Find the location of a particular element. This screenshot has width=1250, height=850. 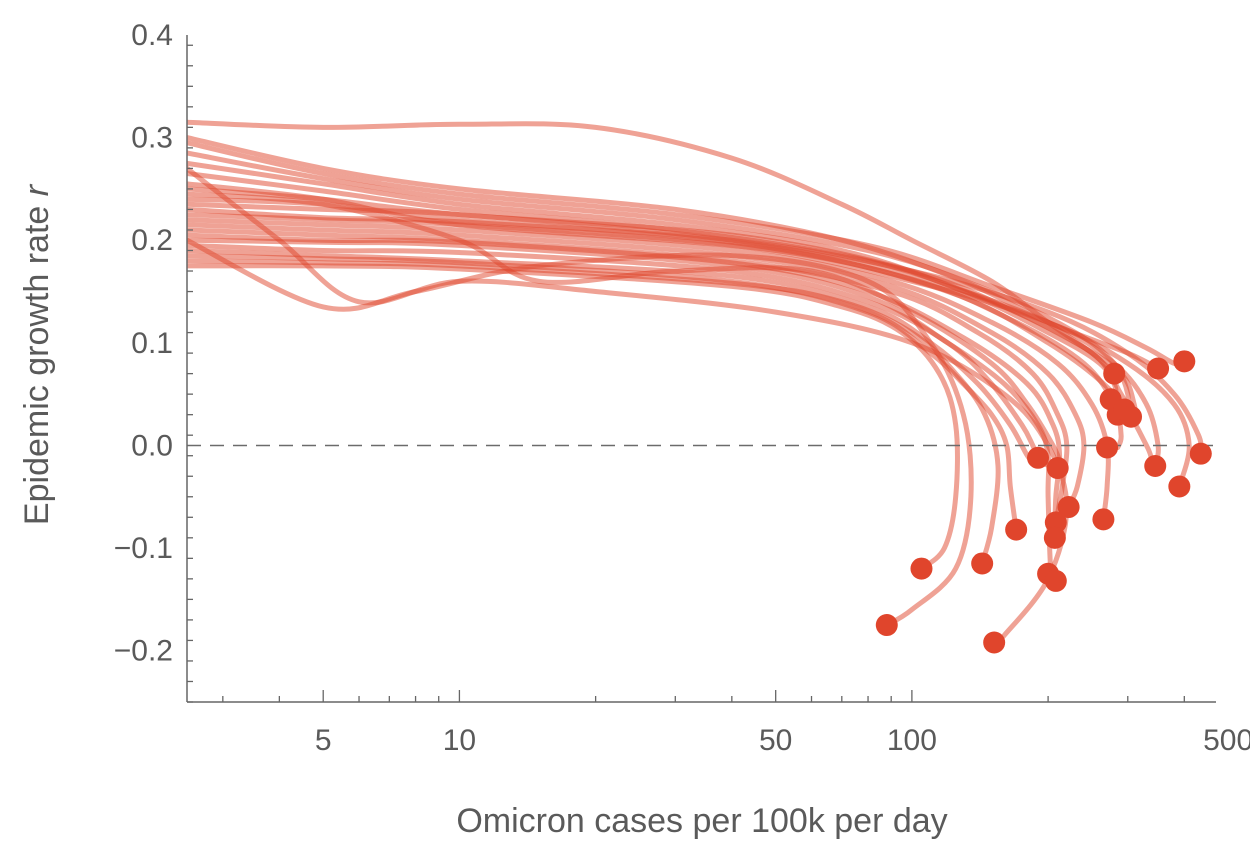

y-tick-label: 0.2 is located at coordinates (152, 240).